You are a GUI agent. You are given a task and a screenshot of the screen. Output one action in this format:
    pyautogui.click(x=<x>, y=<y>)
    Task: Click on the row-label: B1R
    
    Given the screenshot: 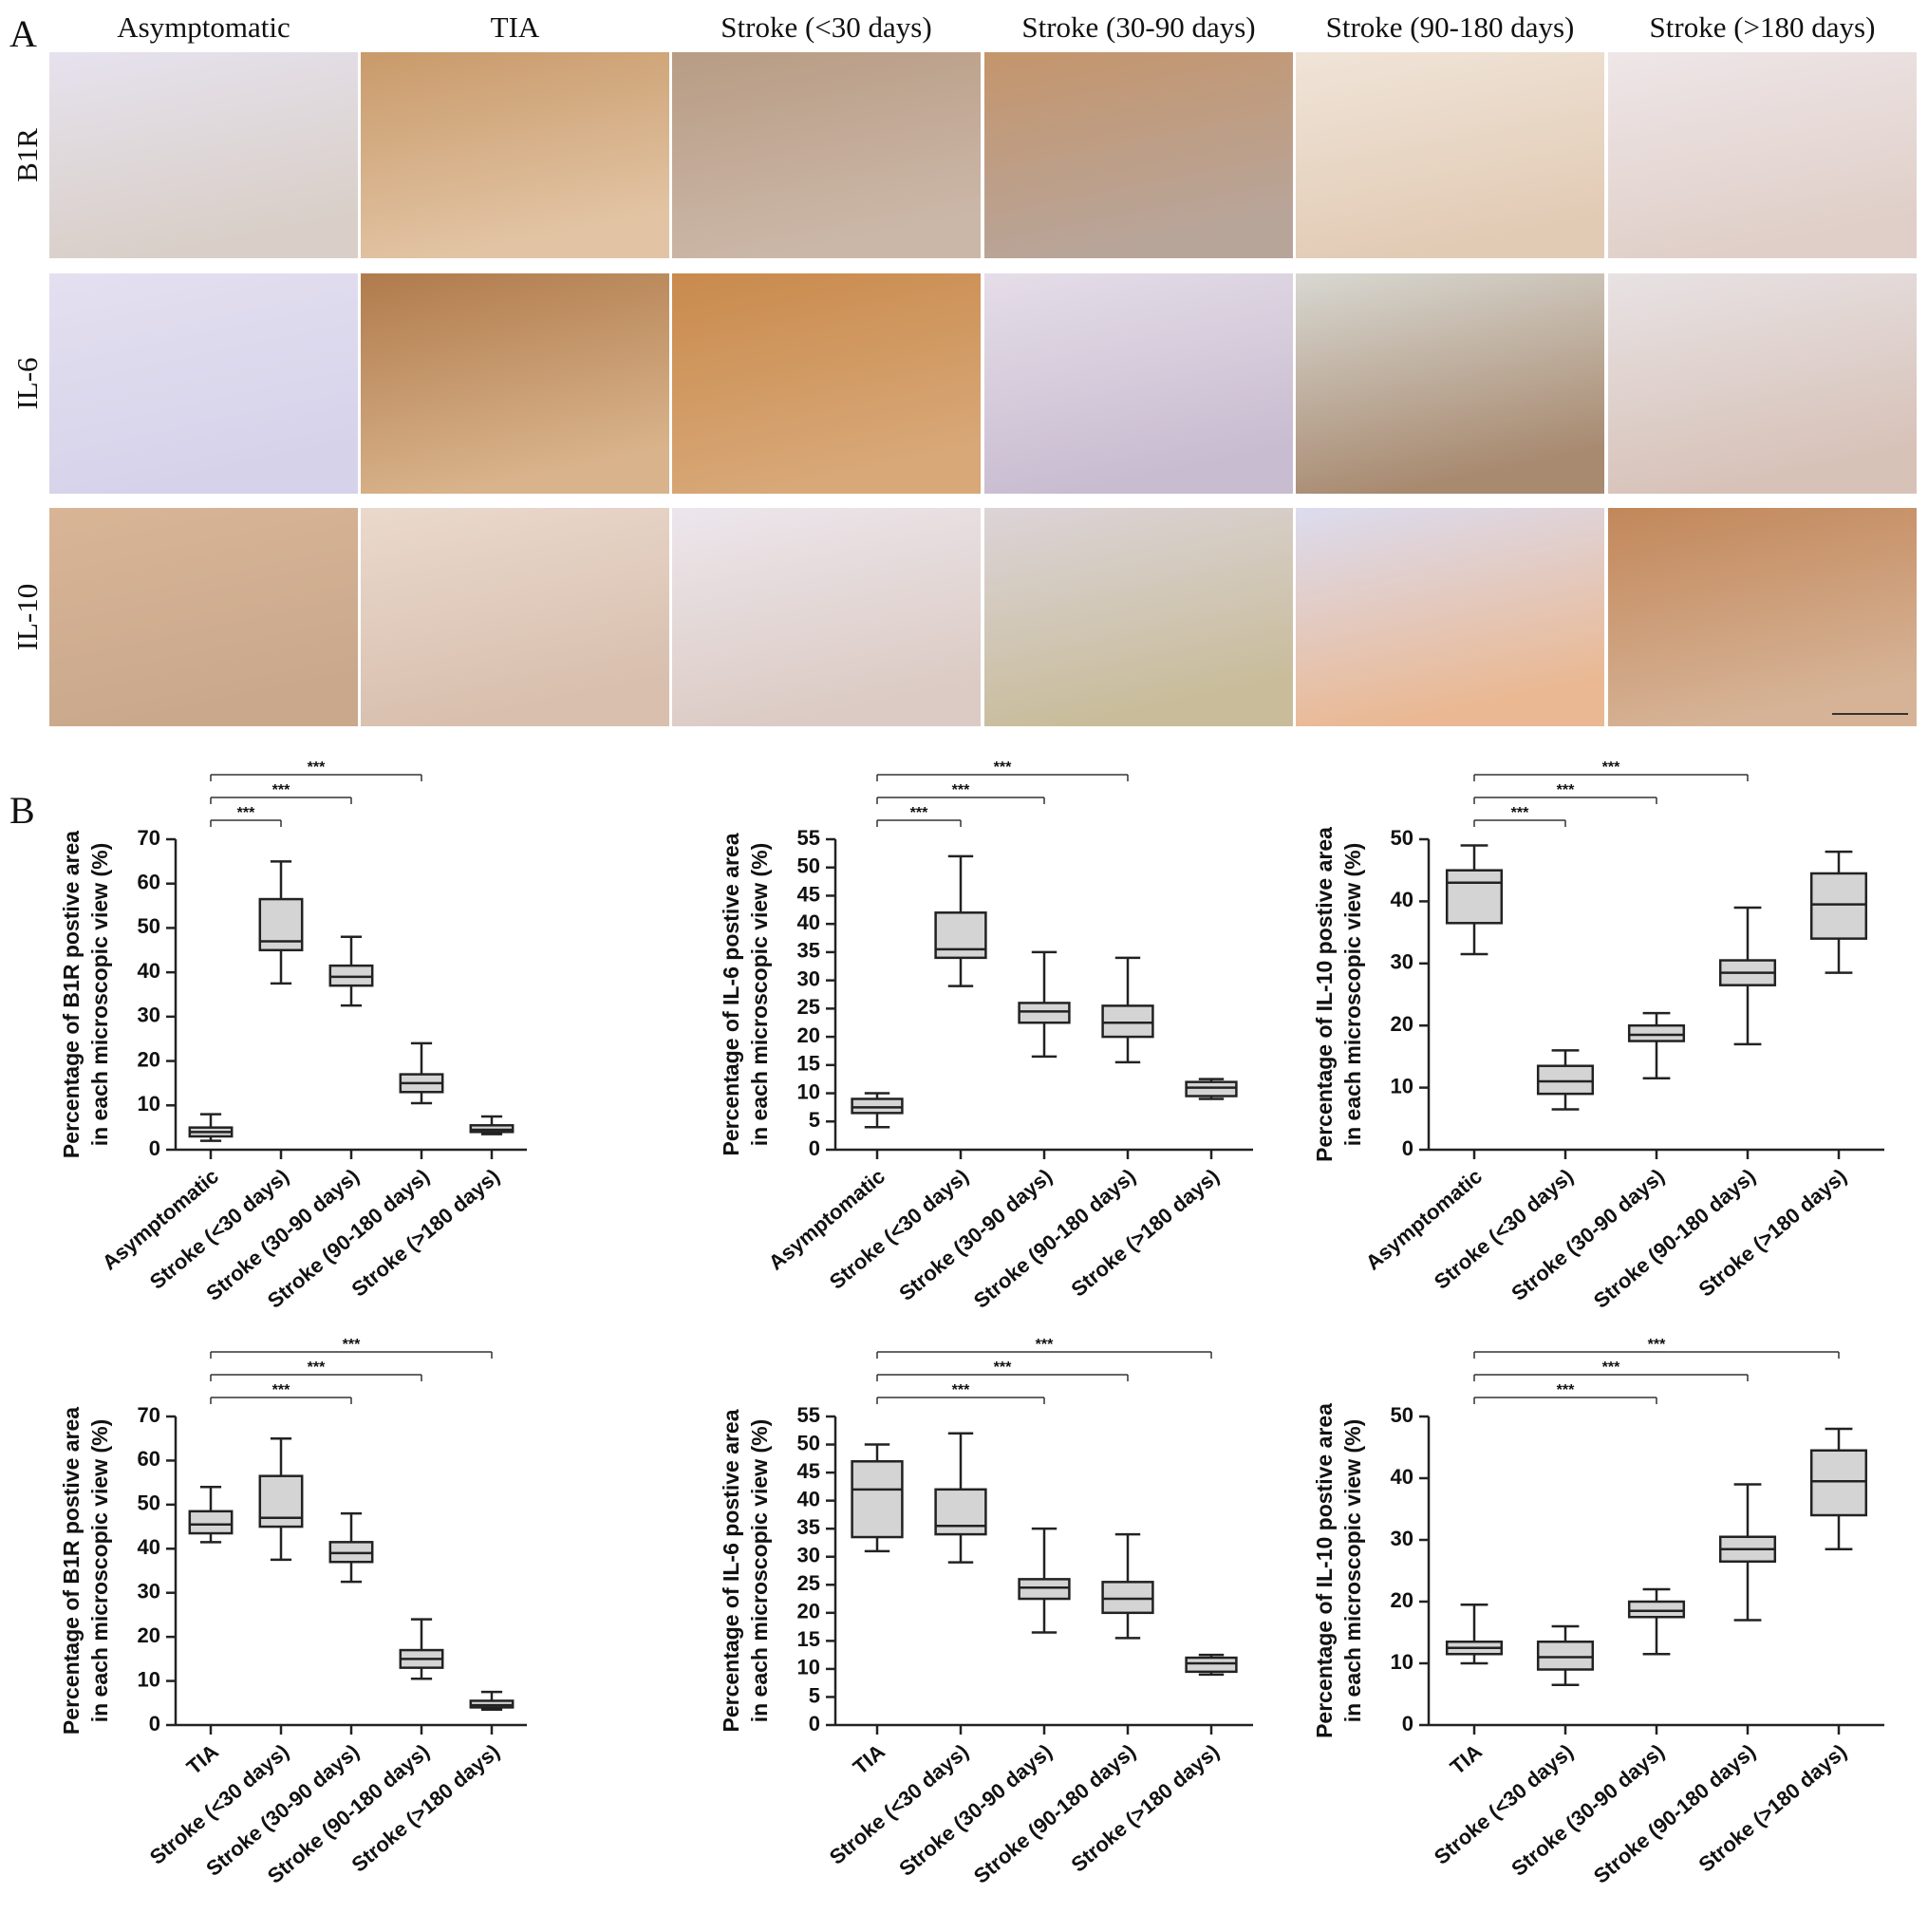 What is the action you would take?
    pyautogui.click(x=27, y=155)
    